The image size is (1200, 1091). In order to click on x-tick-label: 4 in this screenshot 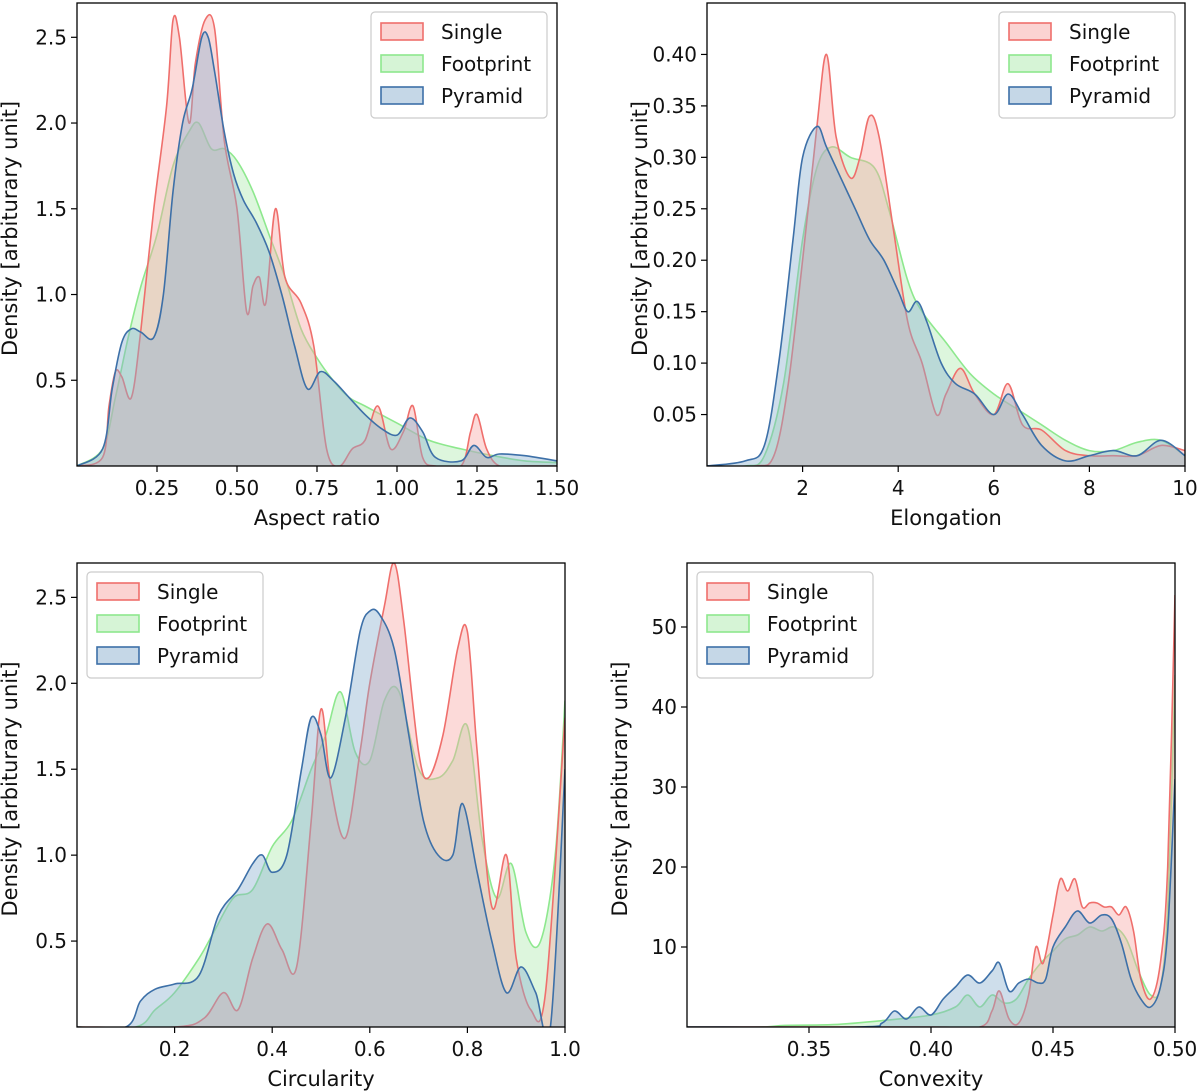, I will do `click(898, 488)`.